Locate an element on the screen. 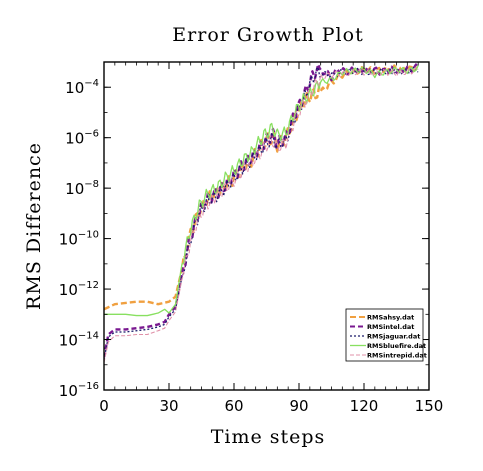  legend-box is located at coordinates (384, 335).